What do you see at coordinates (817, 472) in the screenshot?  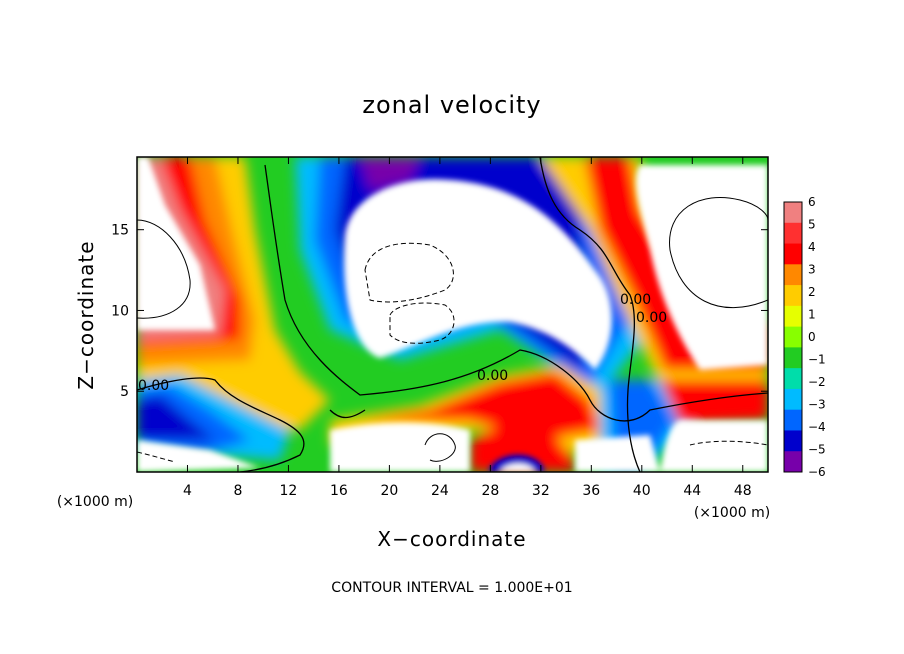 I see `colorbar-label: −6` at bounding box center [817, 472].